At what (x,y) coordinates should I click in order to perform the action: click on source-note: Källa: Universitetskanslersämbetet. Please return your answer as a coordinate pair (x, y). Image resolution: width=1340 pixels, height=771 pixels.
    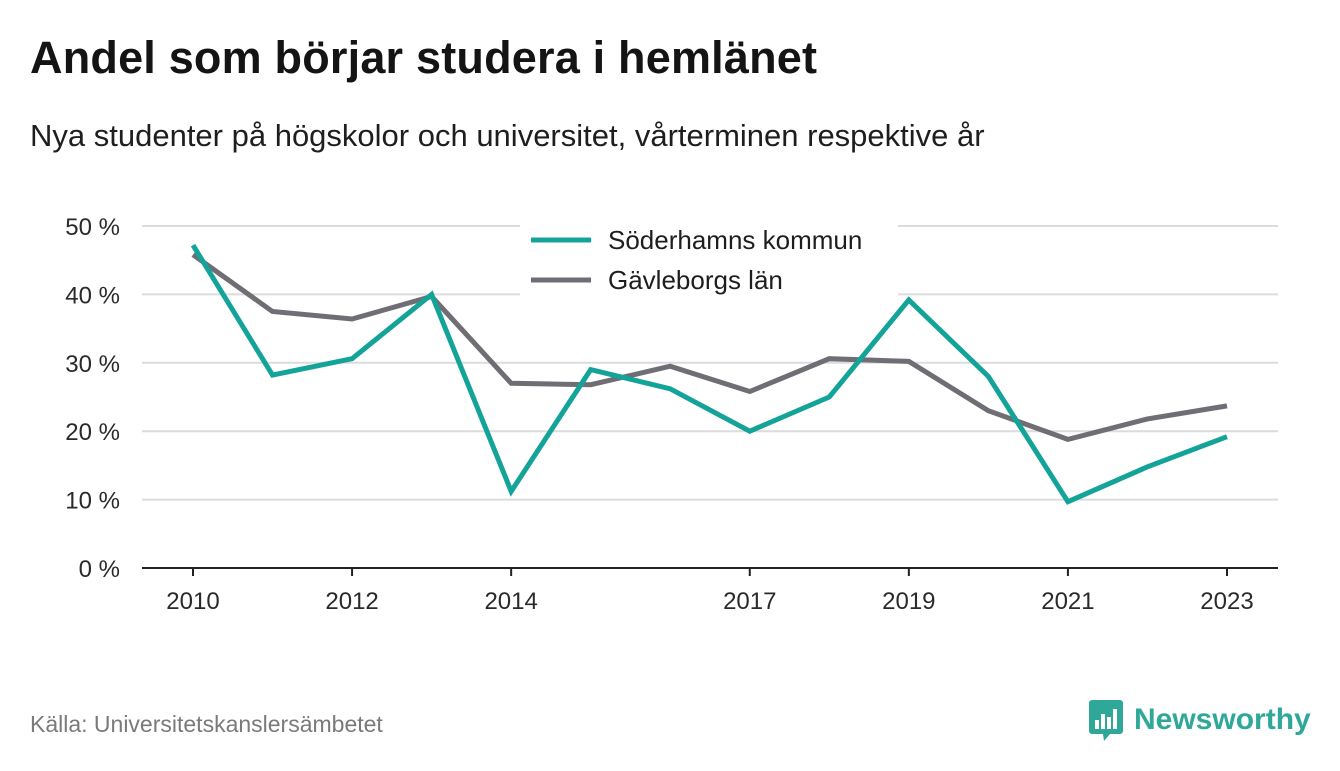
    Looking at the image, I should click on (206, 724).